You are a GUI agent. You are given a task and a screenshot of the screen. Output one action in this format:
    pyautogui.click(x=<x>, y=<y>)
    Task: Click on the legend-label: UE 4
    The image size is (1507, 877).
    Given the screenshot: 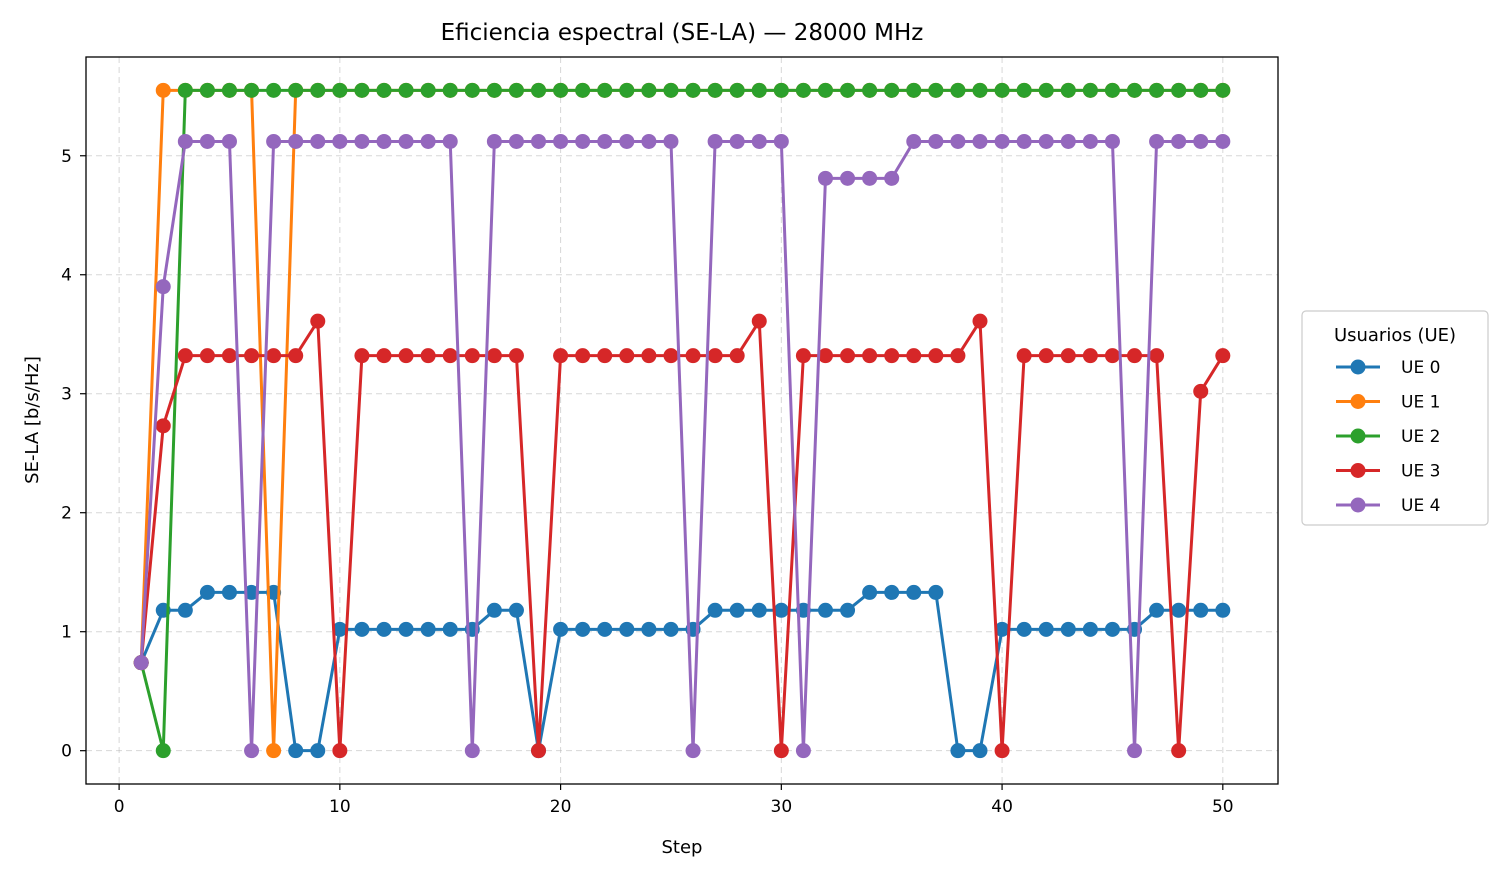 What is the action you would take?
    pyautogui.click(x=1420, y=506)
    